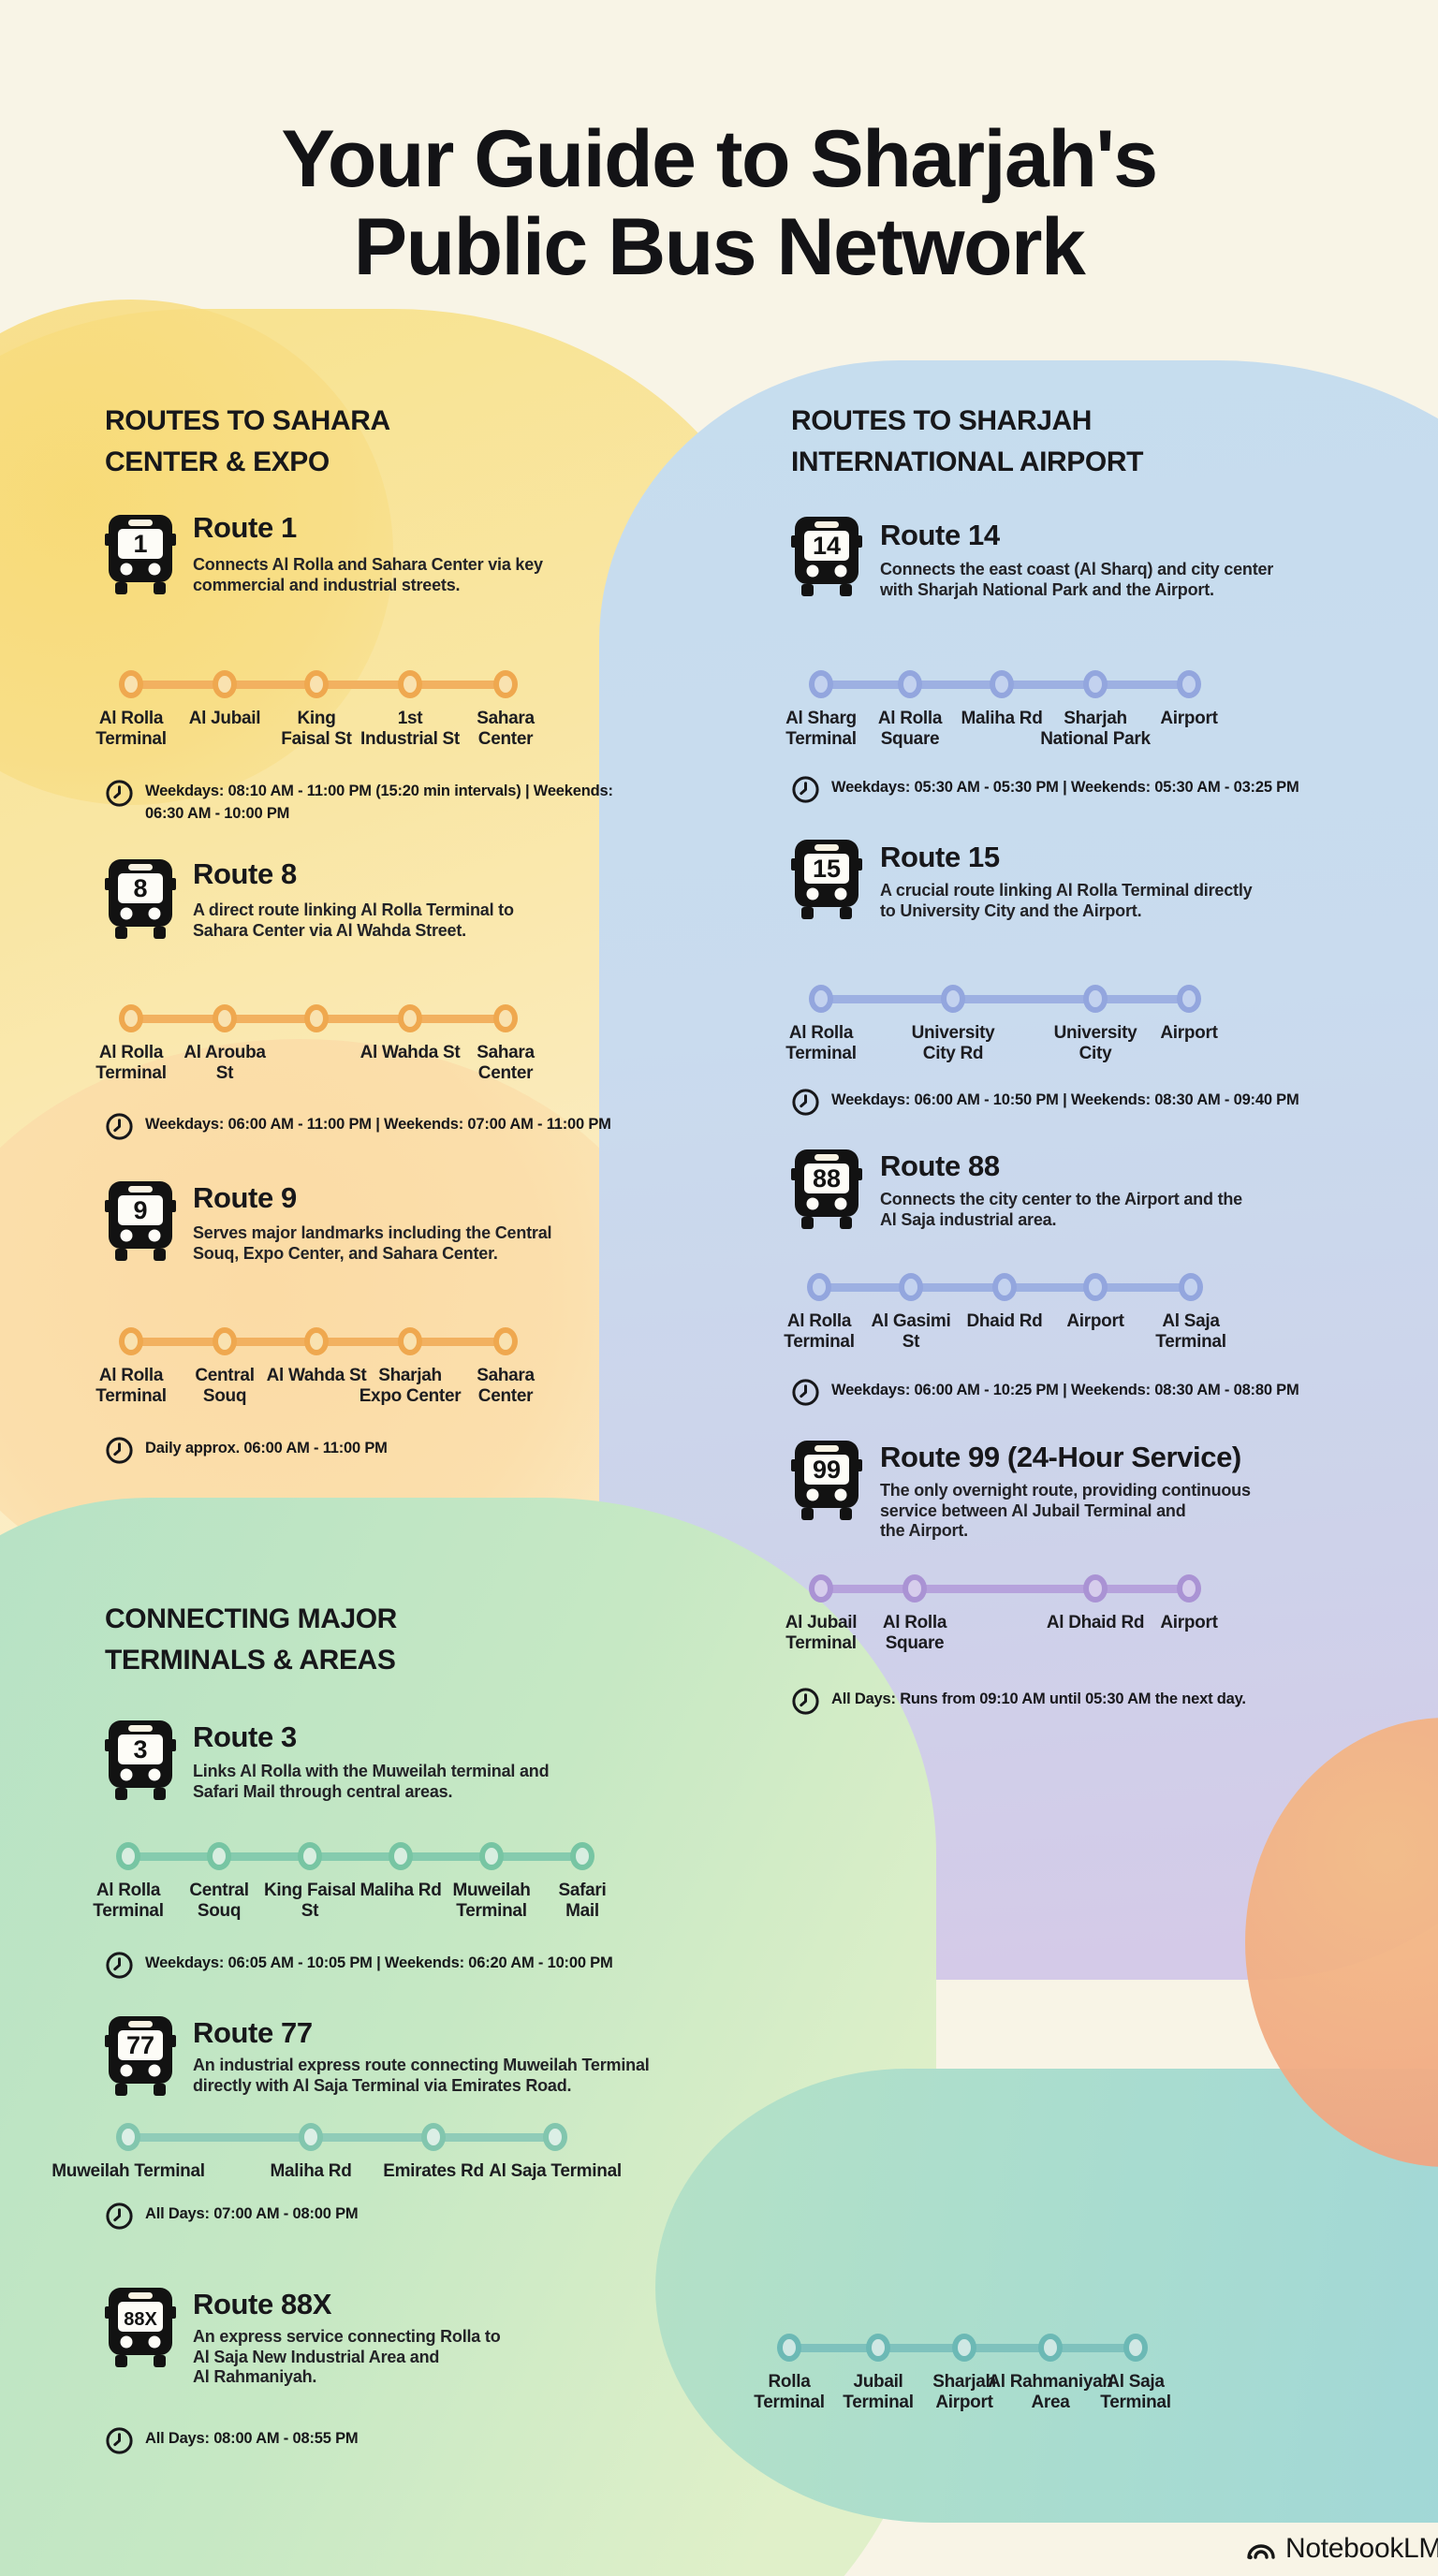 This screenshot has width=1438, height=2576. What do you see at coordinates (128, 2171) in the screenshot?
I see `stop-label: Muweilah Terminal` at bounding box center [128, 2171].